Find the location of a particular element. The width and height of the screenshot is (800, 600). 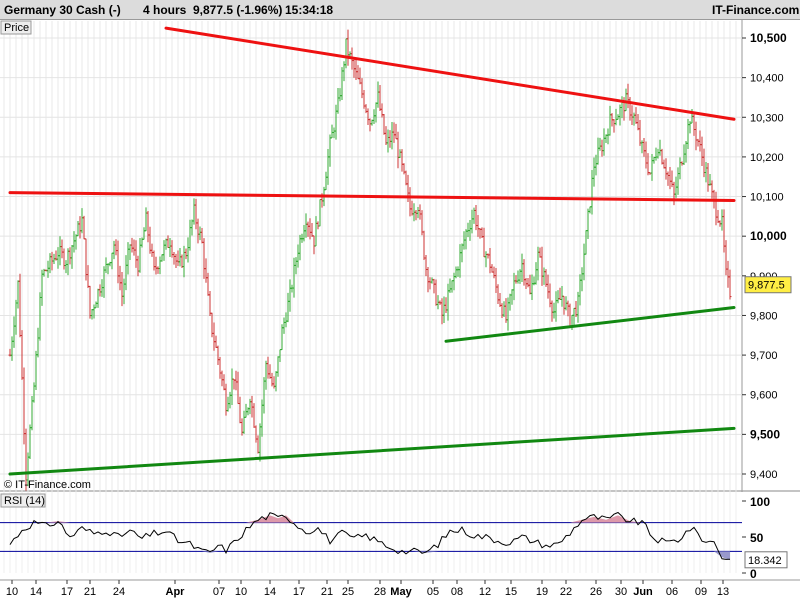

last-price-label: 9,877.5 is located at coordinates (766, 286).